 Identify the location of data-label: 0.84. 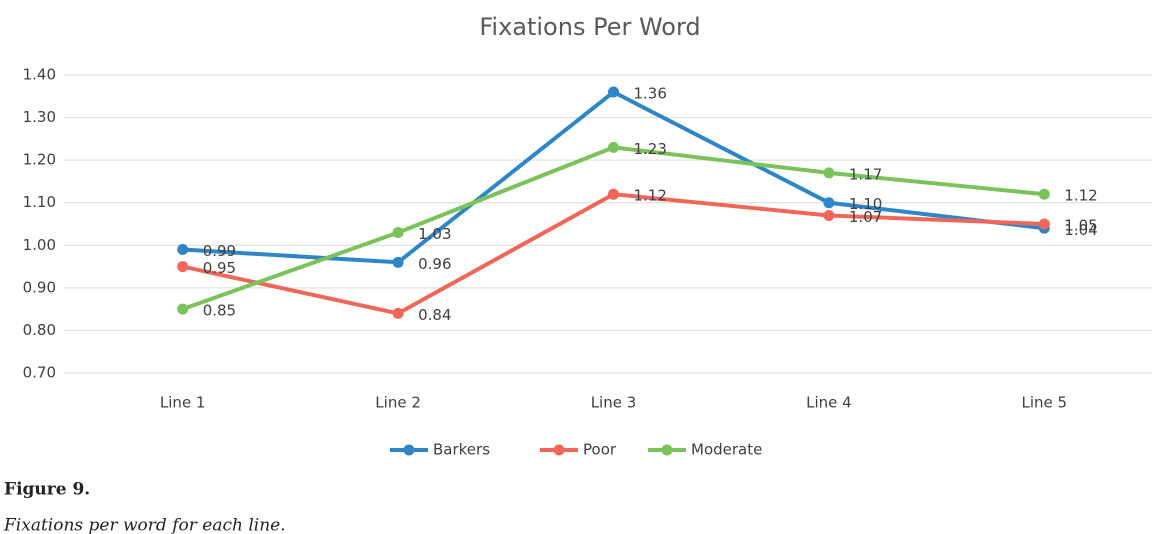
(434, 315).